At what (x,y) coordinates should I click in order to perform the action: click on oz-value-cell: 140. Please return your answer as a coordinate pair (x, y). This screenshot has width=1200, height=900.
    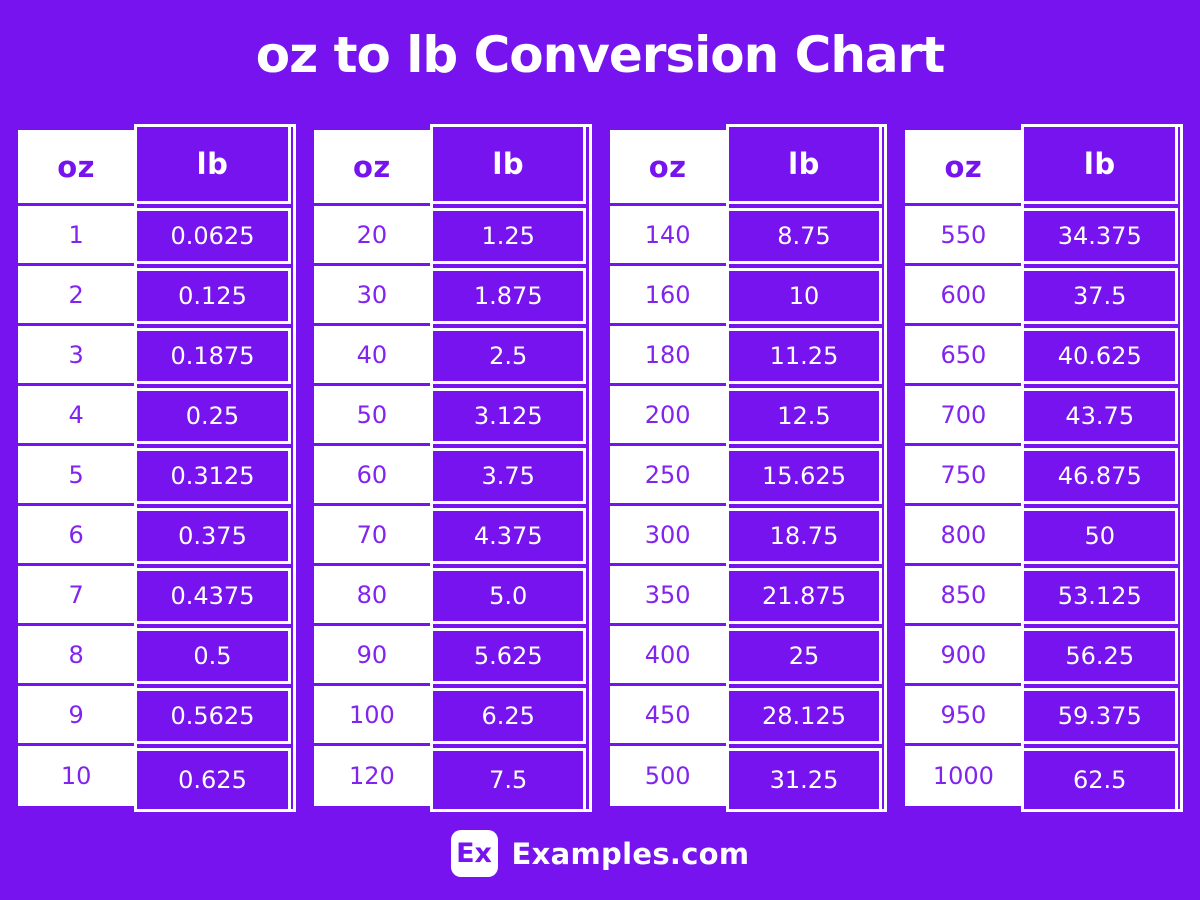
    Looking at the image, I should click on (667, 236).